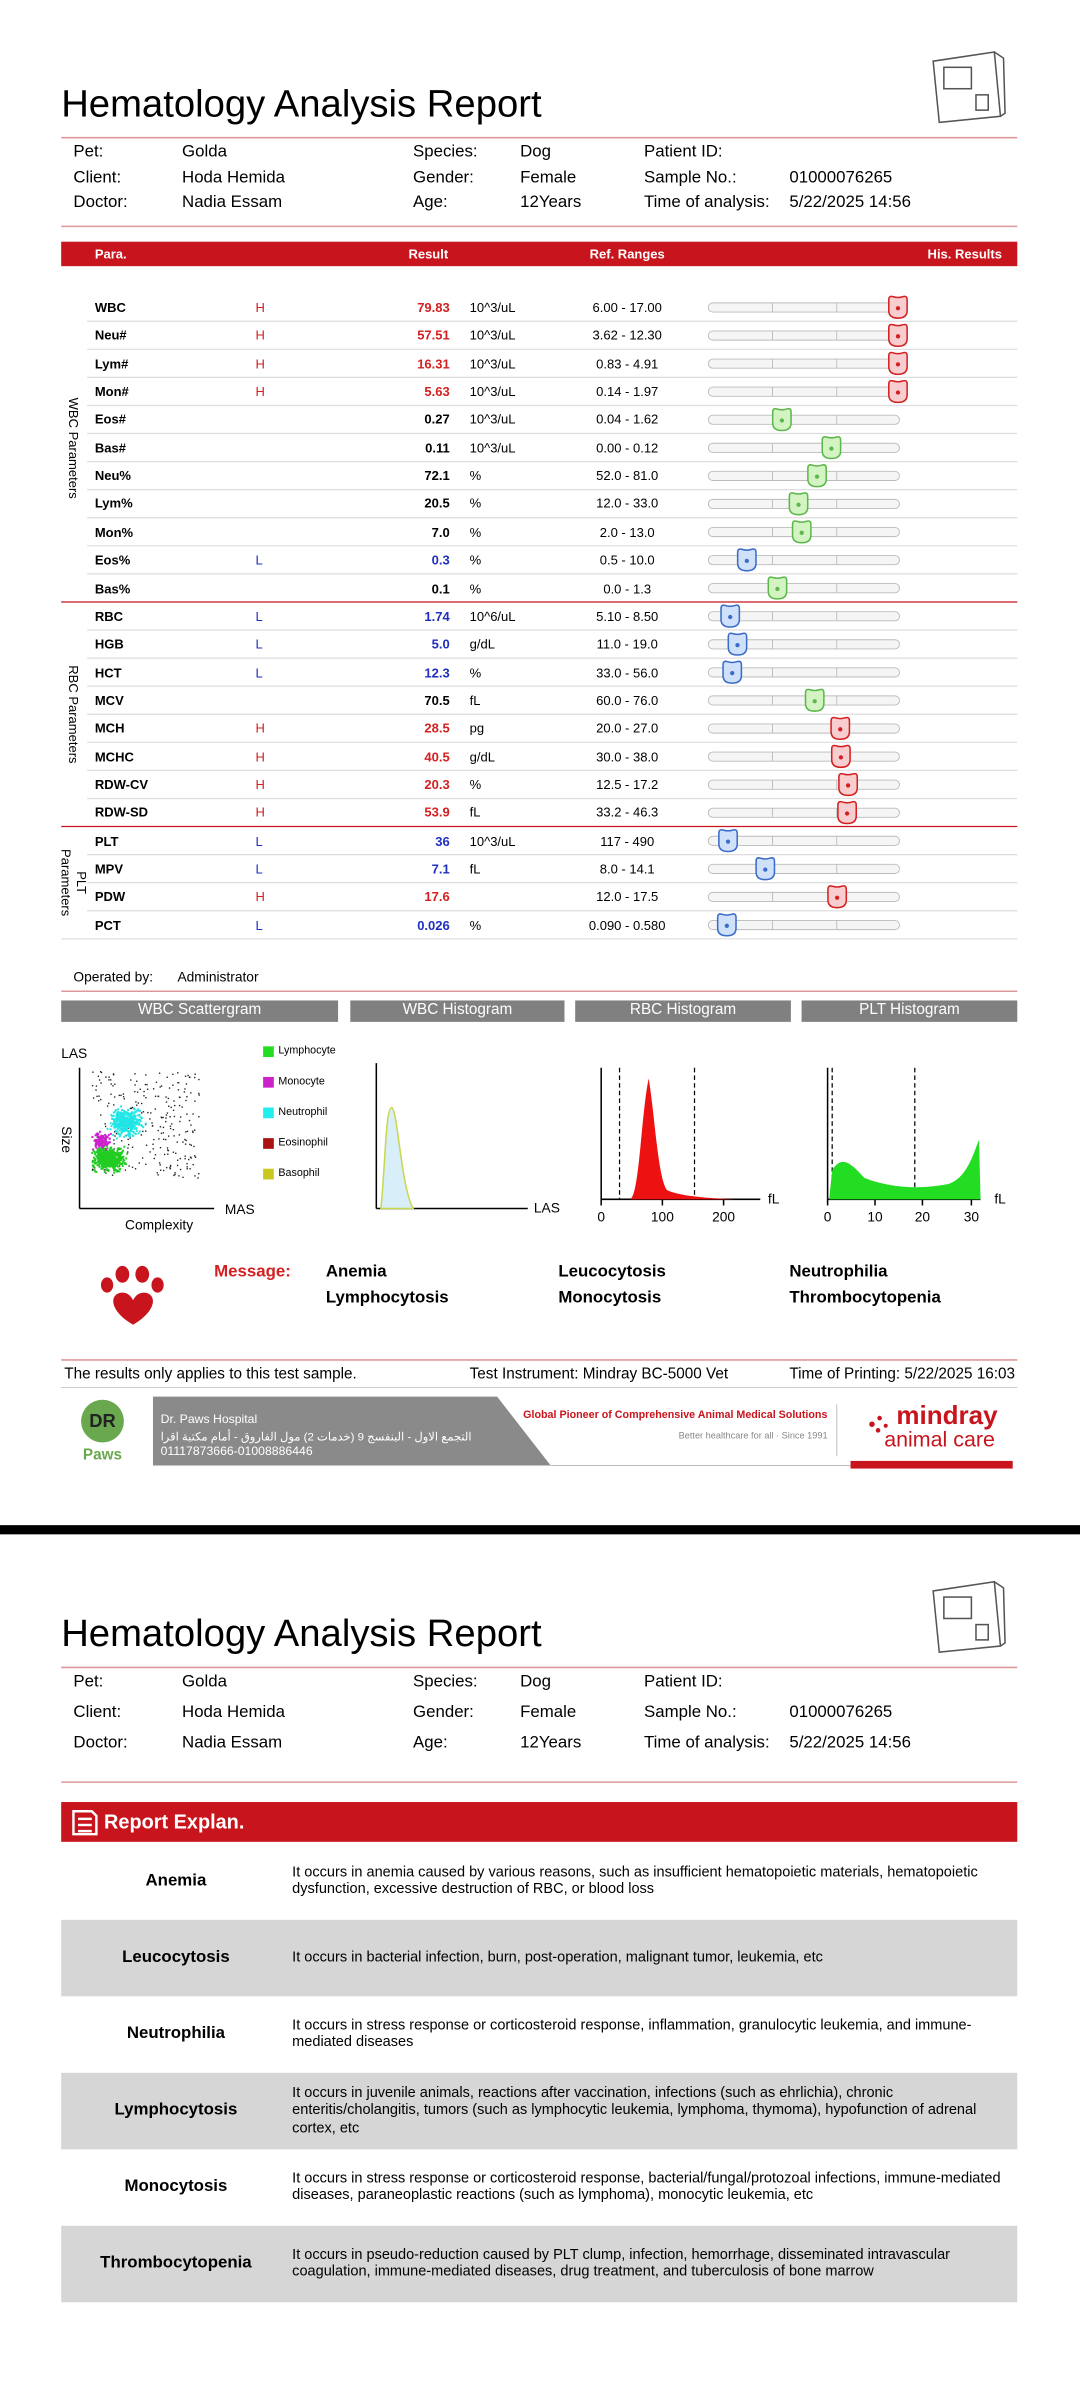 This screenshot has width=1080, height=2400. What do you see at coordinates (176, 1880) in the screenshot?
I see `explanation-term: Anemia` at bounding box center [176, 1880].